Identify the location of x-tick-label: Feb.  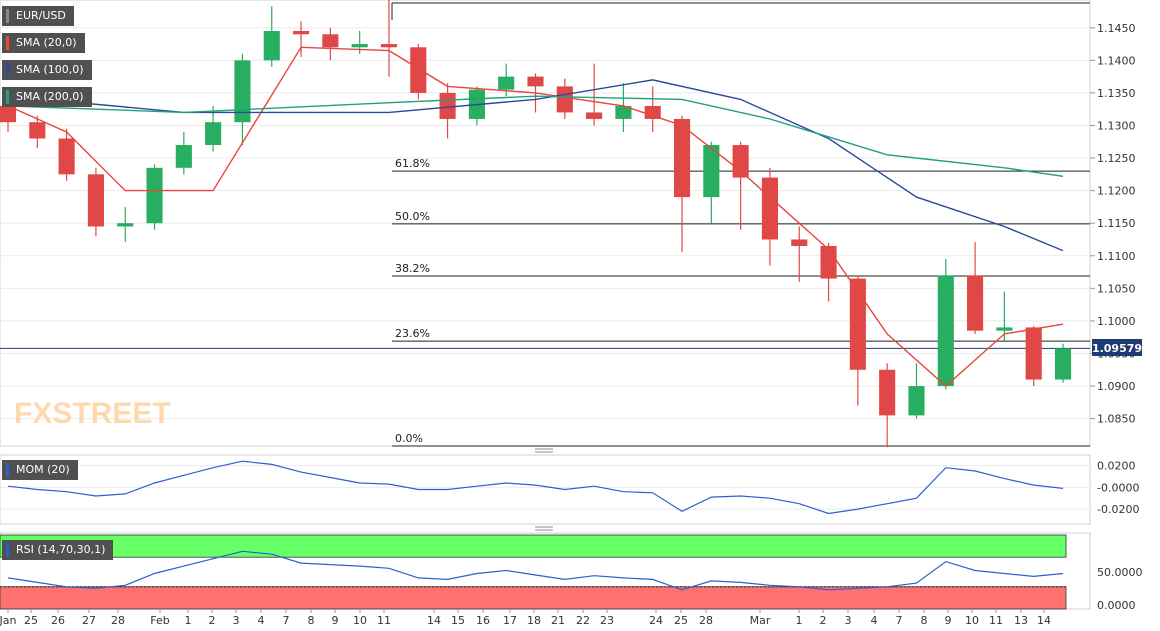
(159, 620).